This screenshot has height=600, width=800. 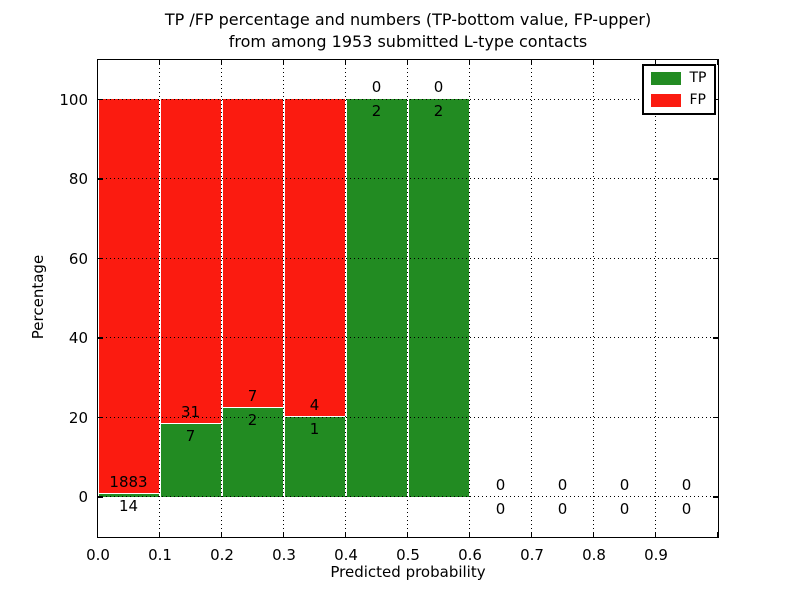 What do you see at coordinates (594, 555) in the screenshot?
I see `x-tick-label: 0.8` at bounding box center [594, 555].